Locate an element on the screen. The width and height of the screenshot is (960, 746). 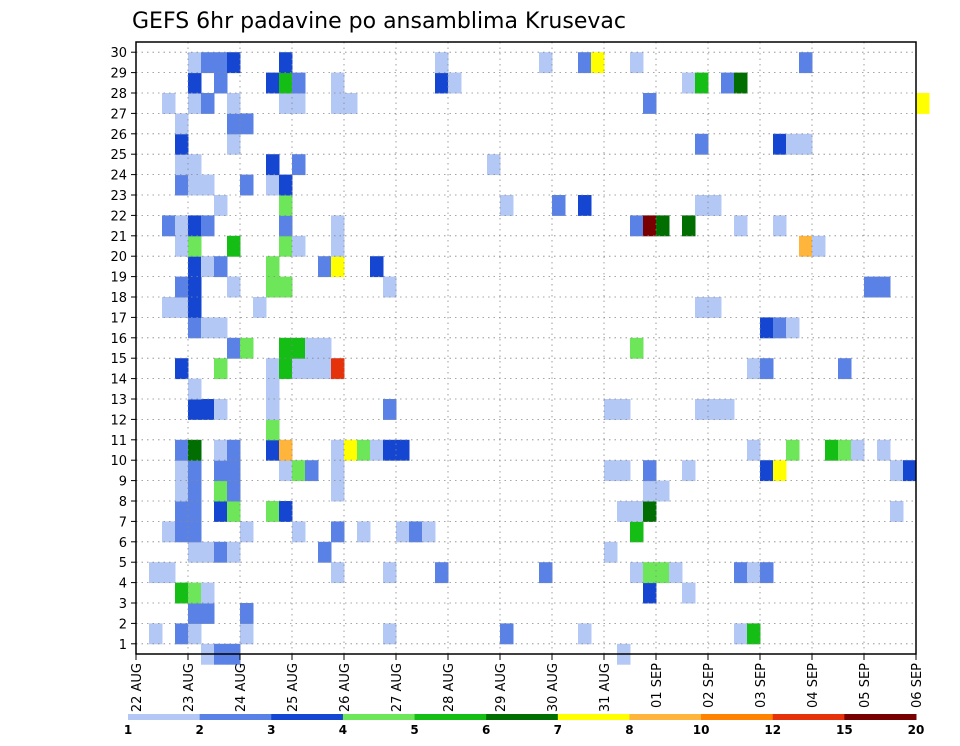
colorbar-label: 7 is located at coordinates (558, 730).